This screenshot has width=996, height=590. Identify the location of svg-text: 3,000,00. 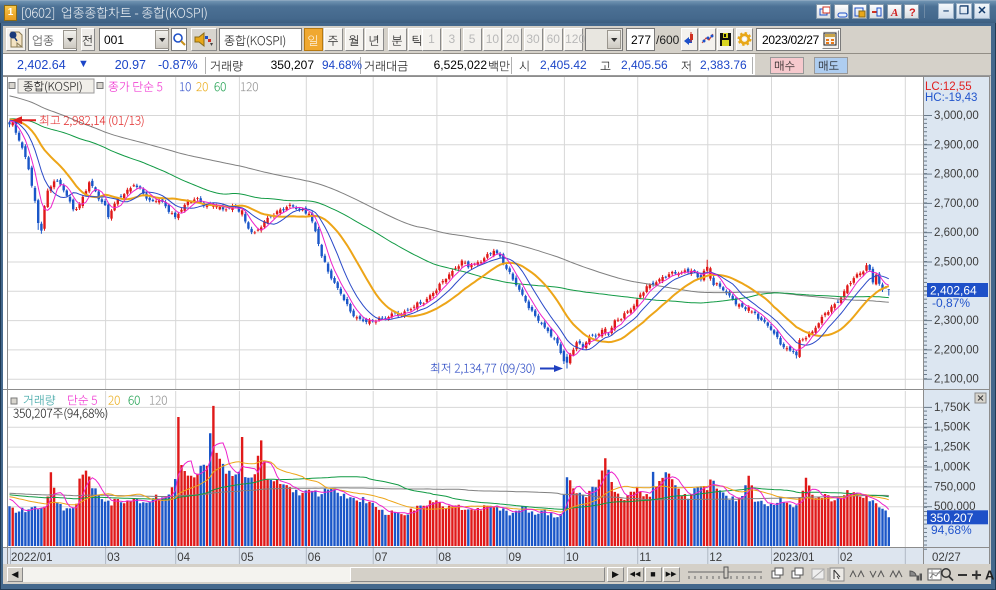
(956, 116).